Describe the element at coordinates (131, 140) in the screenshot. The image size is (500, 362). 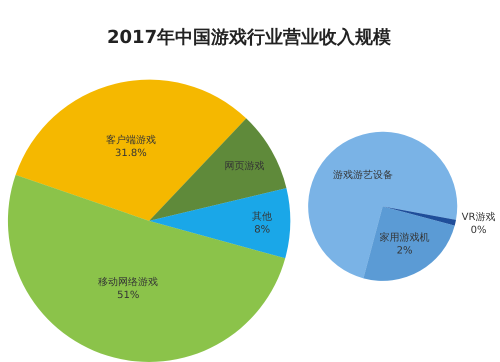
I see `slice-label: 客户端游戏` at that location.